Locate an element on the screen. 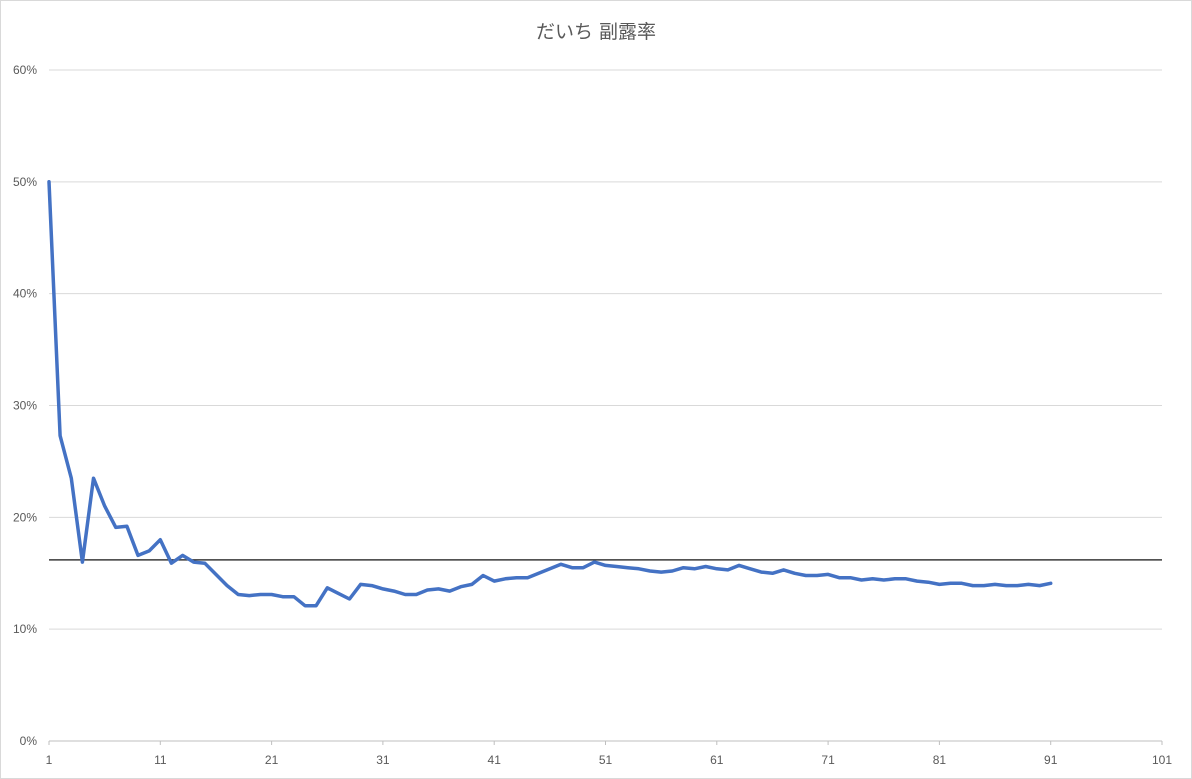 The image size is (1192, 779). y-tick-label: 0% is located at coordinates (29, 741).